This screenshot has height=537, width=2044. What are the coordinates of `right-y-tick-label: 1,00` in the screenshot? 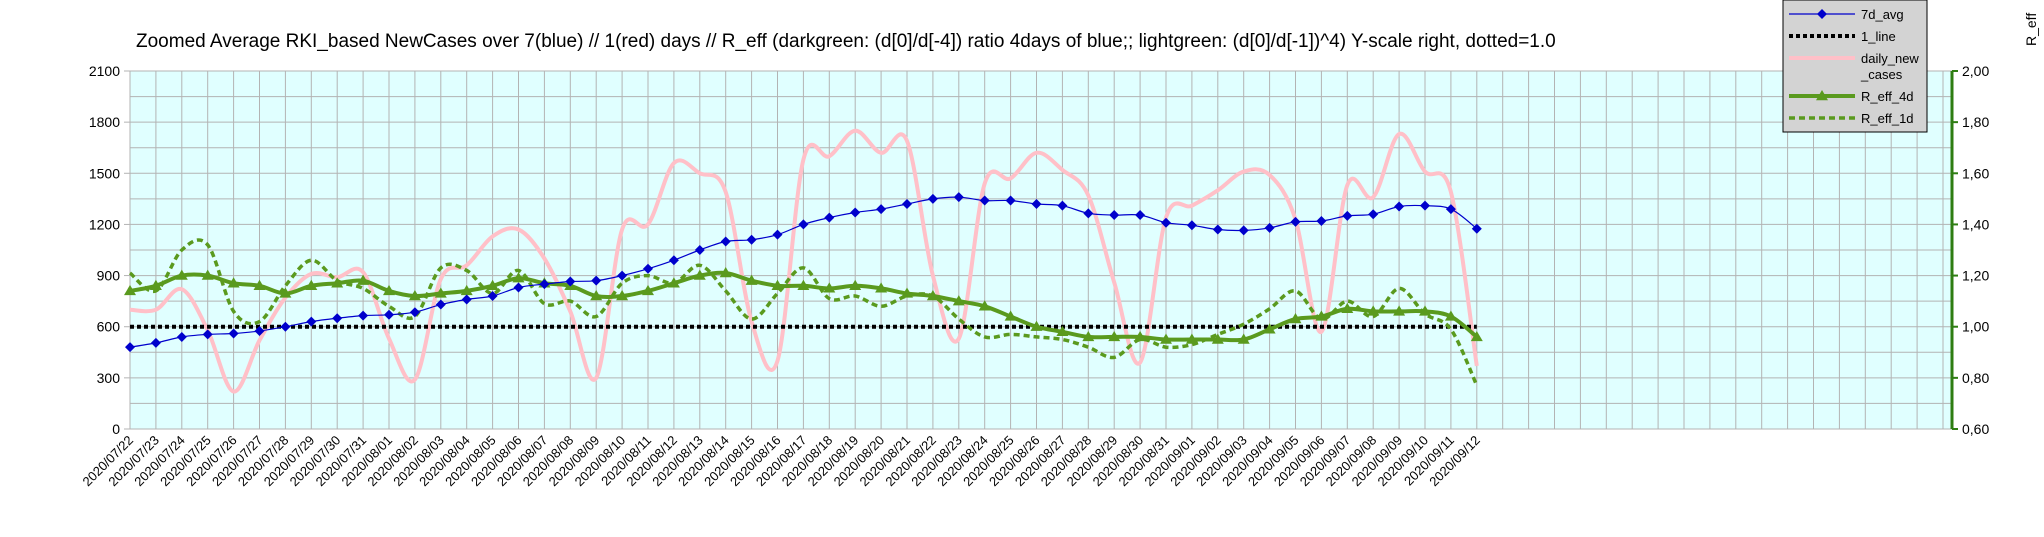 It's located at (1975, 327).